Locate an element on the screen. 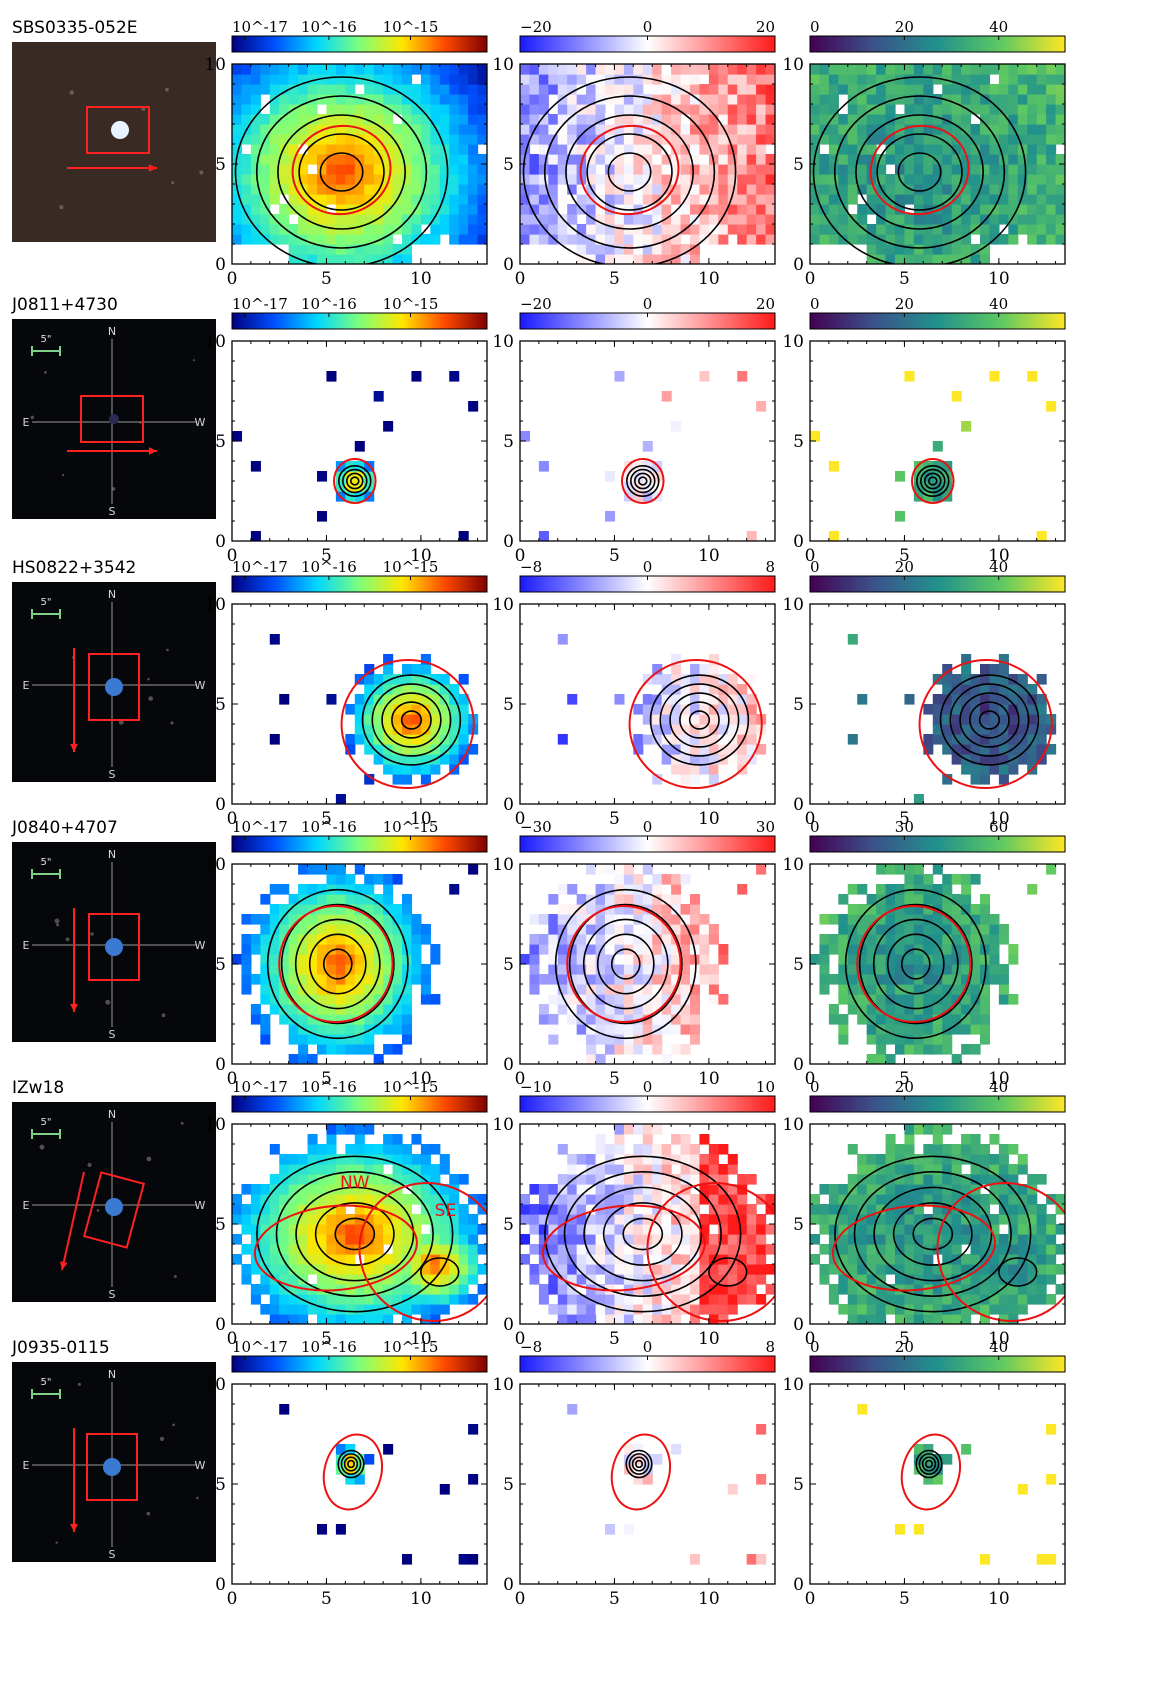 This screenshot has width=1151, height=1689. compass-label-w: W is located at coordinates (200, 422).